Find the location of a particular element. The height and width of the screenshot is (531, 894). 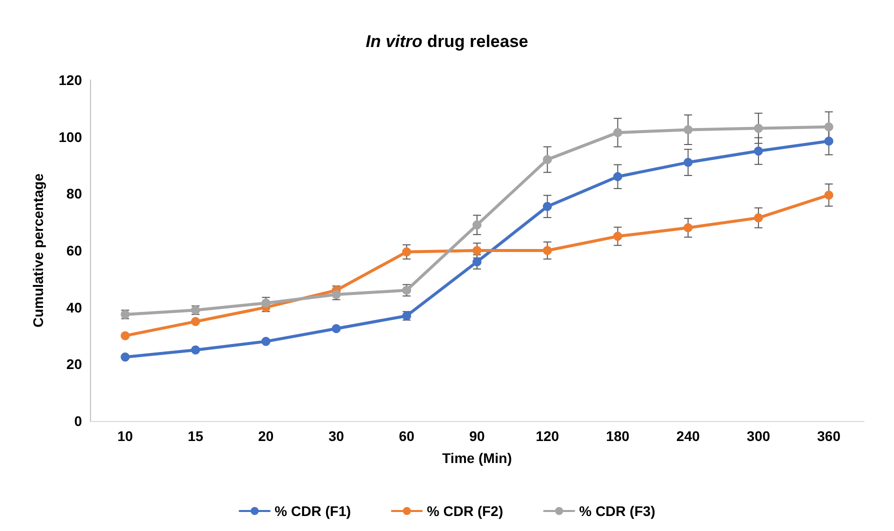

x-tick-label: 120 is located at coordinates (548, 436).